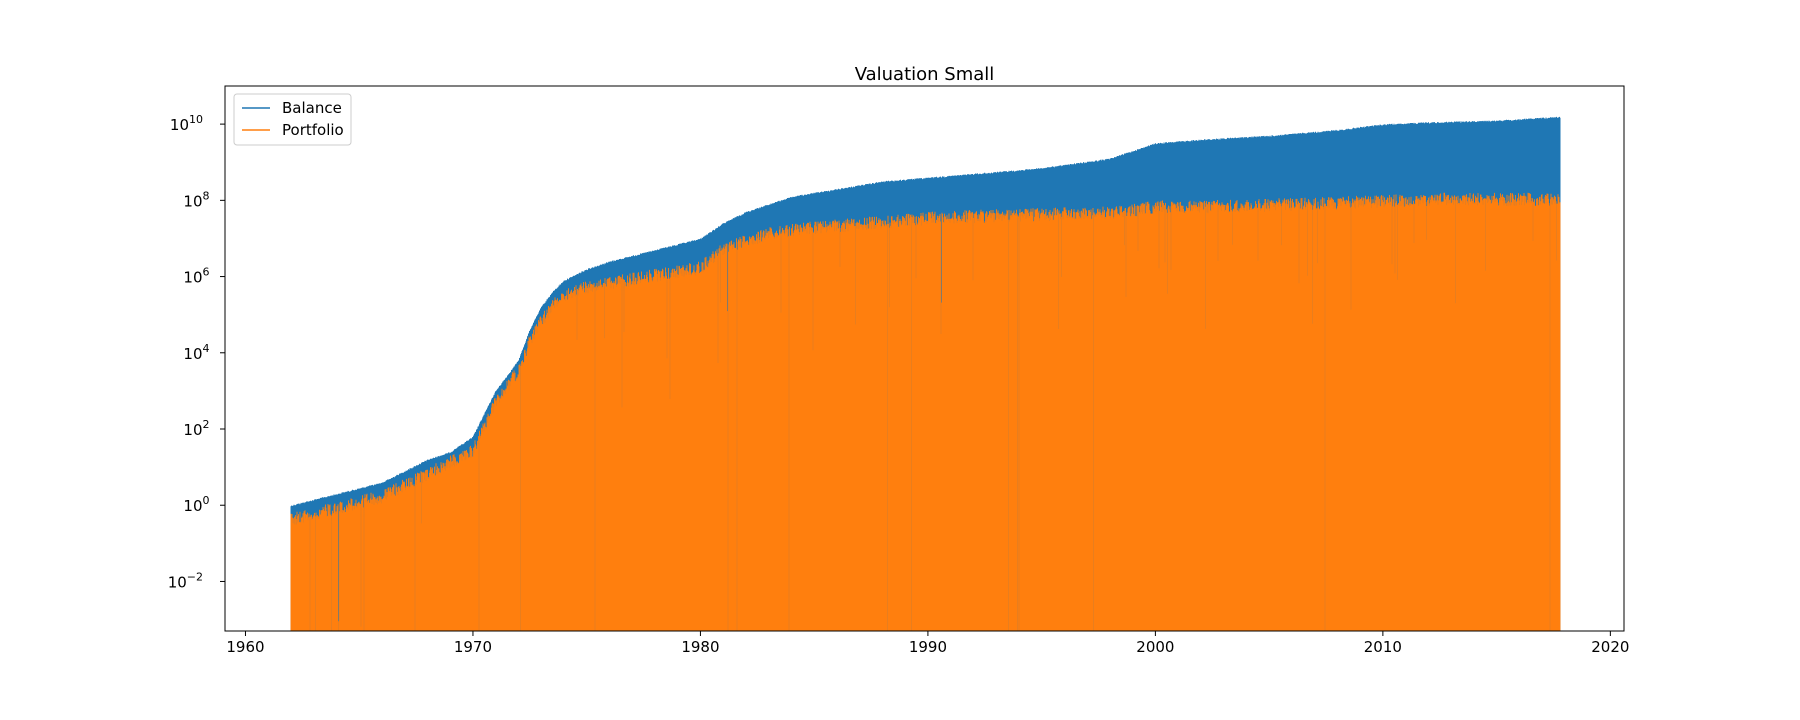  What do you see at coordinates (928, 647) in the screenshot?
I see `x-tick-label: 1990` at bounding box center [928, 647].